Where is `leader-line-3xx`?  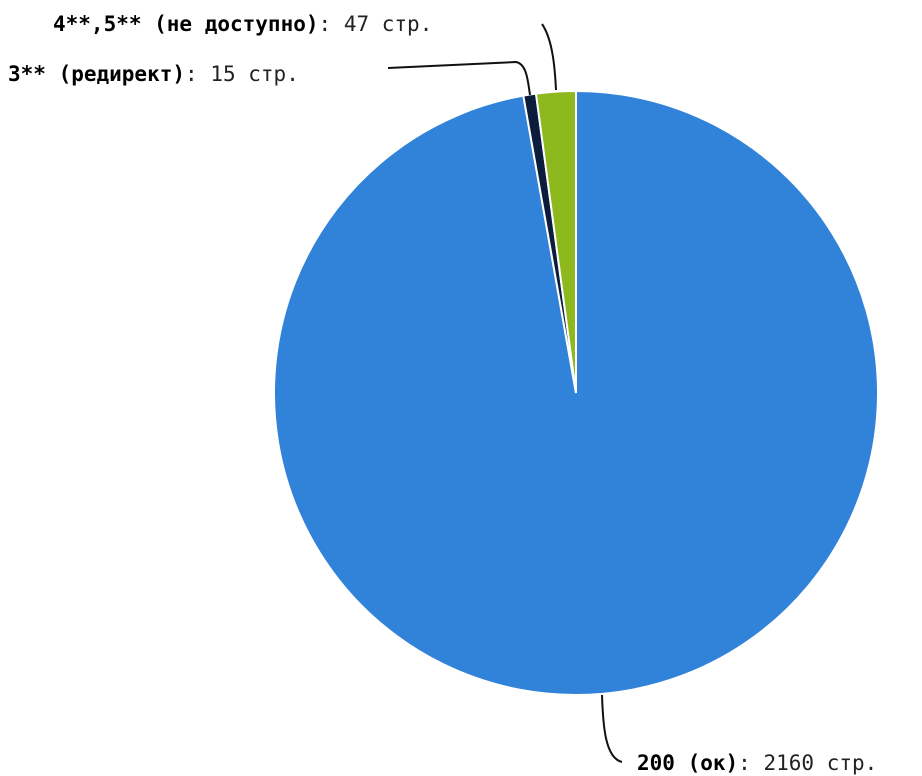 leader-line-3xx is located at coordinates (459, 78).